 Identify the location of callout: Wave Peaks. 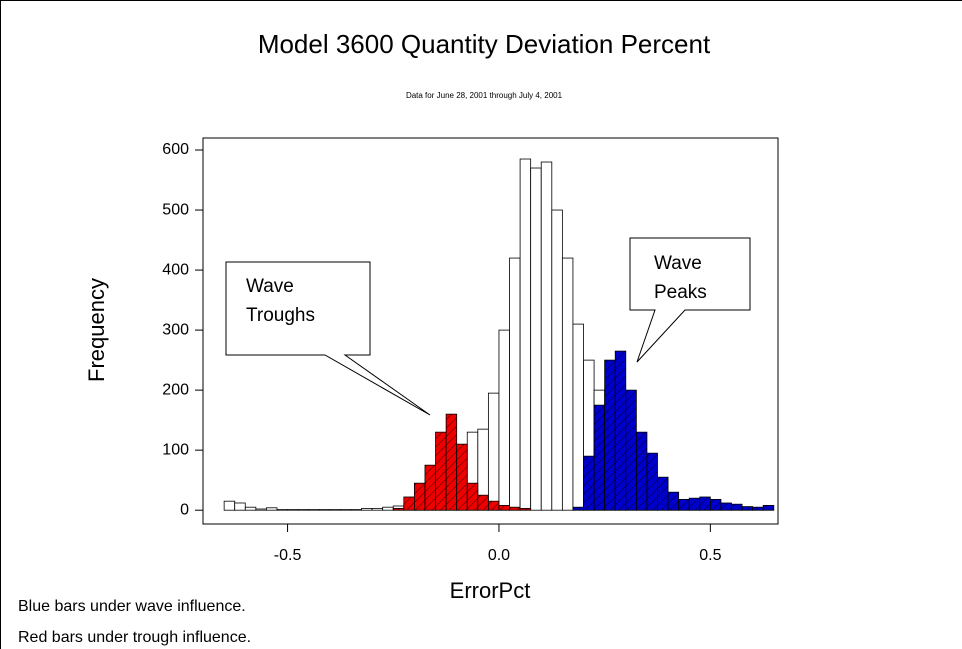
(690, 300).